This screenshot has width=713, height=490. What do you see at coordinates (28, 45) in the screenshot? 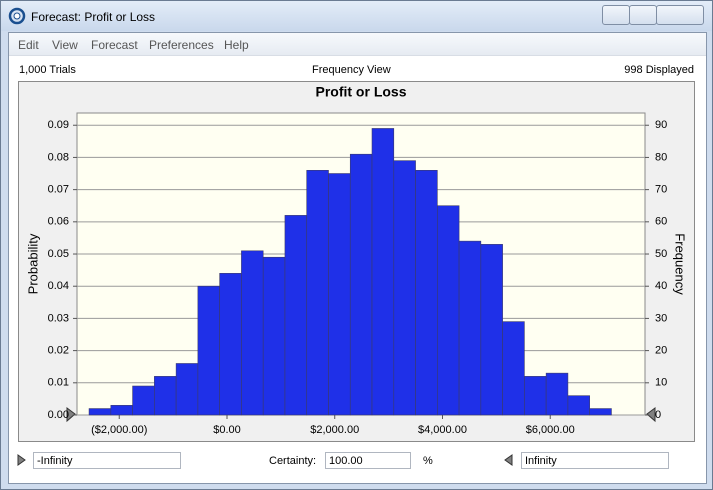
I see `menu-item: Edit` at bounding box center [28, 45].